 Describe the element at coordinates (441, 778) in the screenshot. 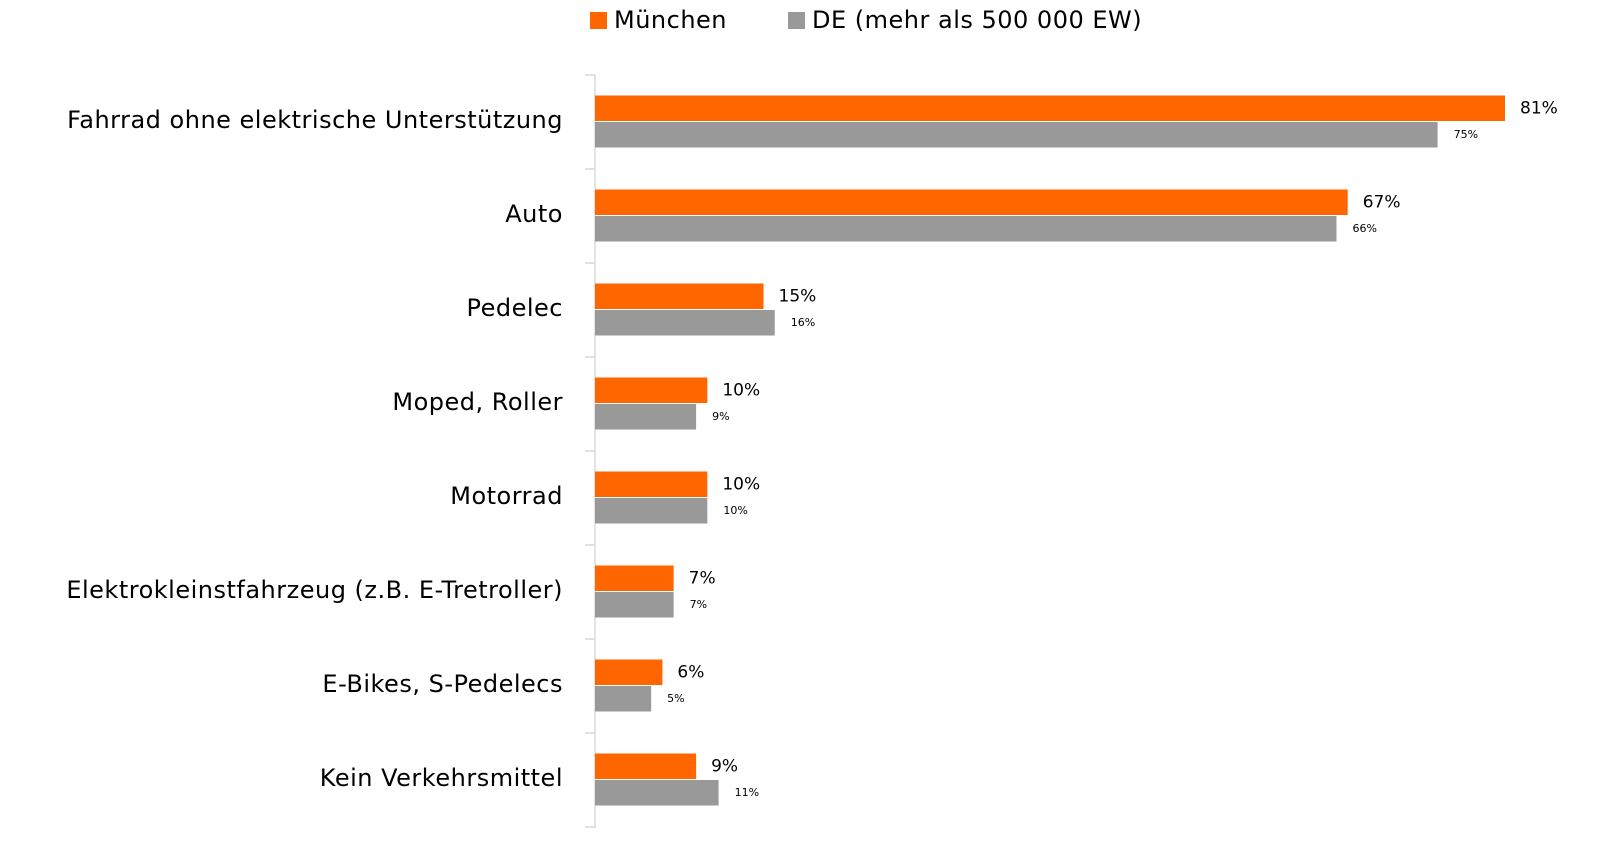

I see `category-label: Kein Verkehrsmittel` at that location.